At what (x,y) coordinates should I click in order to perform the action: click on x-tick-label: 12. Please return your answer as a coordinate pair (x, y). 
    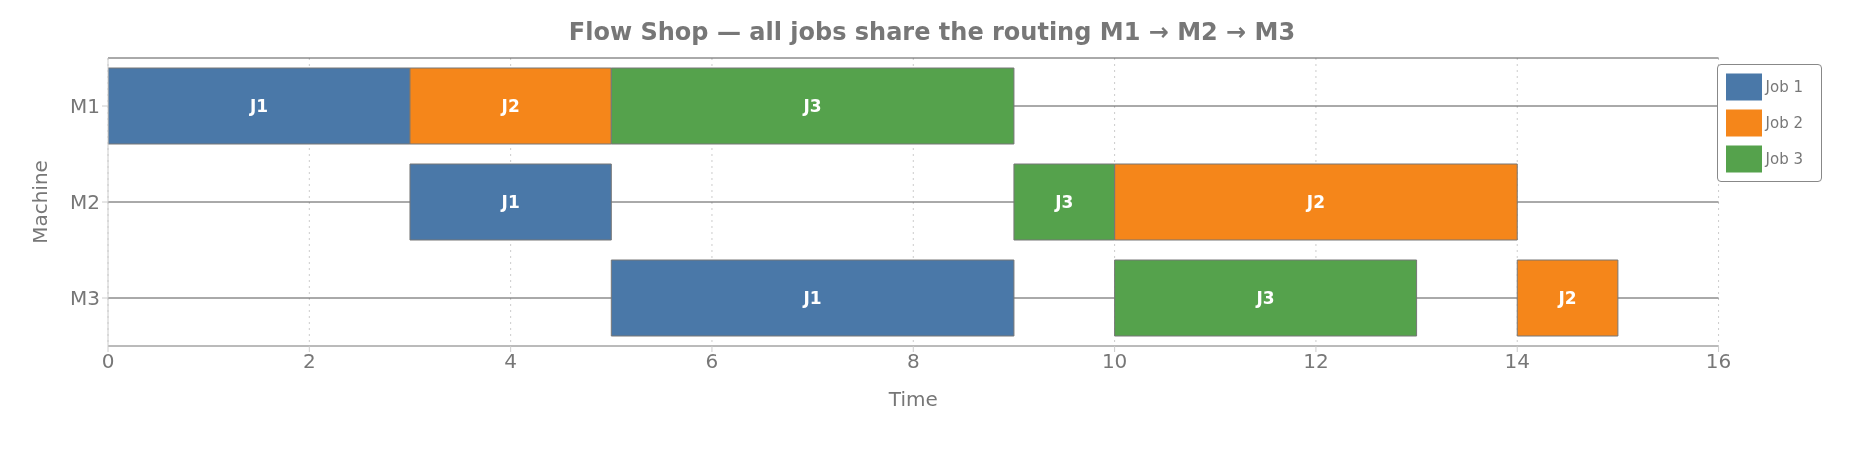
    Looking at the image, I should click on (1316, 361).